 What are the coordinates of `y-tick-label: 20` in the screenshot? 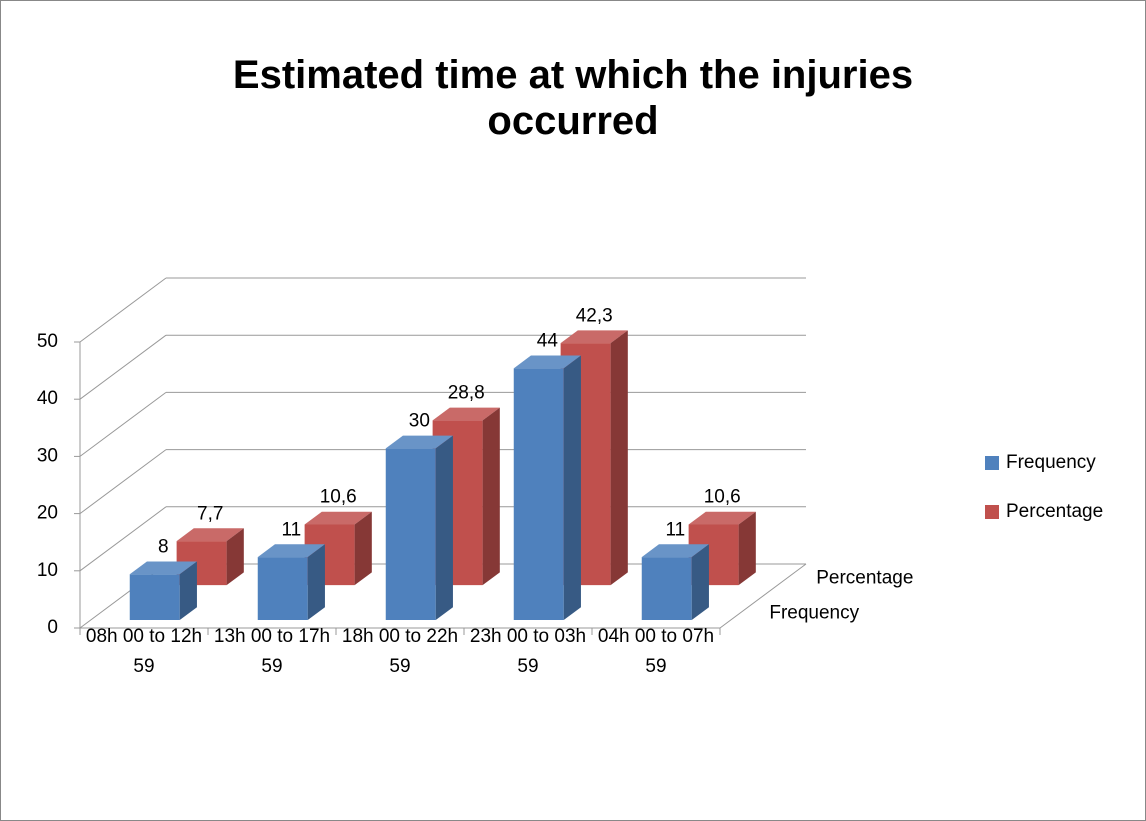 It's located at (47, 513).